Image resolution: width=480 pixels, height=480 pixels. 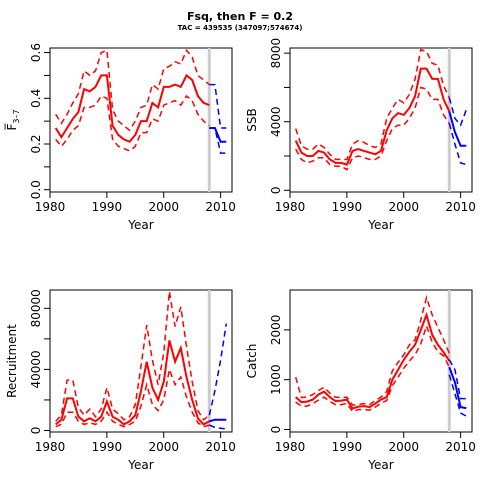 I want to click on recruitment-history-upper-line, so click(x=132, y=356).